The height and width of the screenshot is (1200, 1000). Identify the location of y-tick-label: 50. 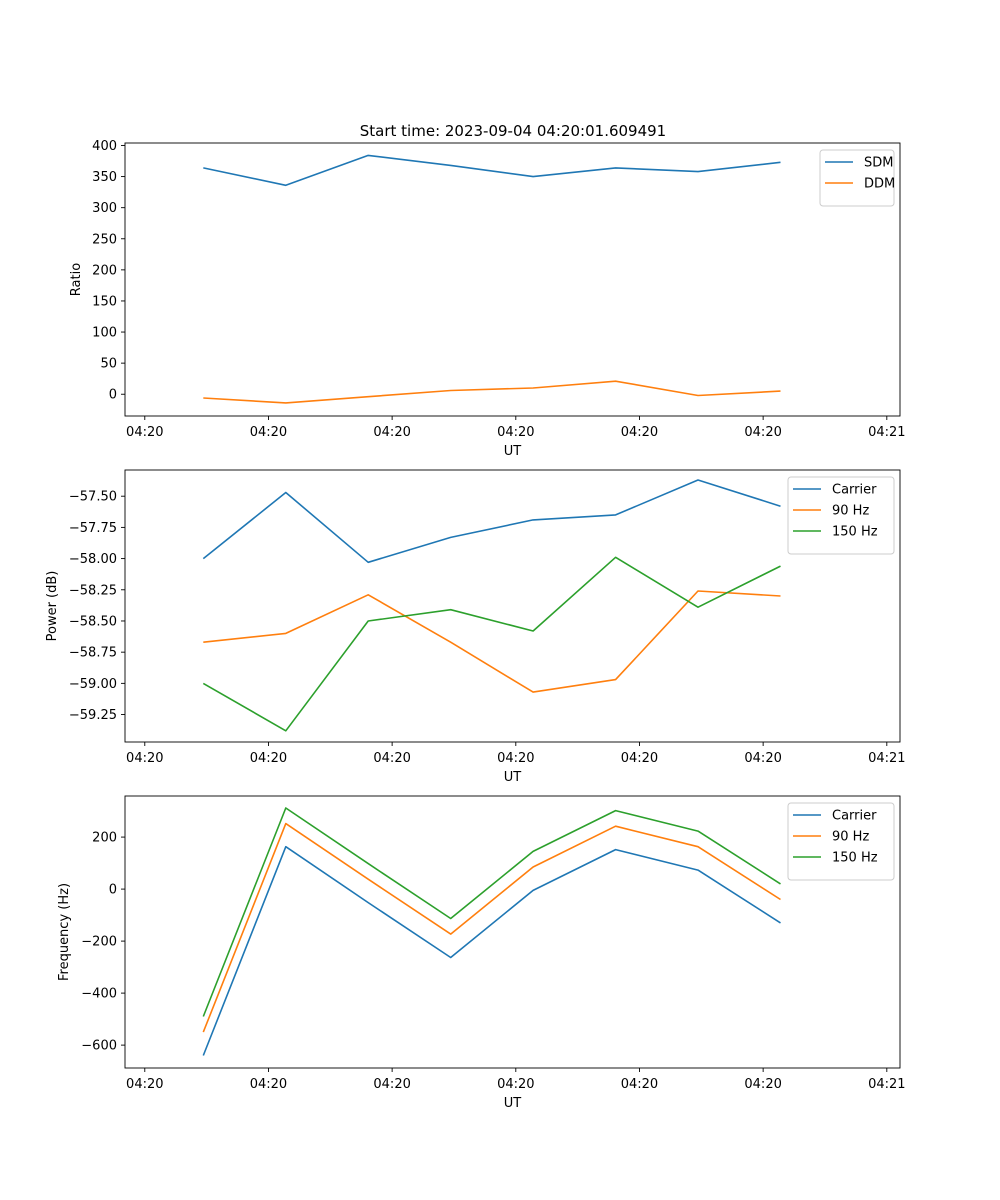
(108, 364).